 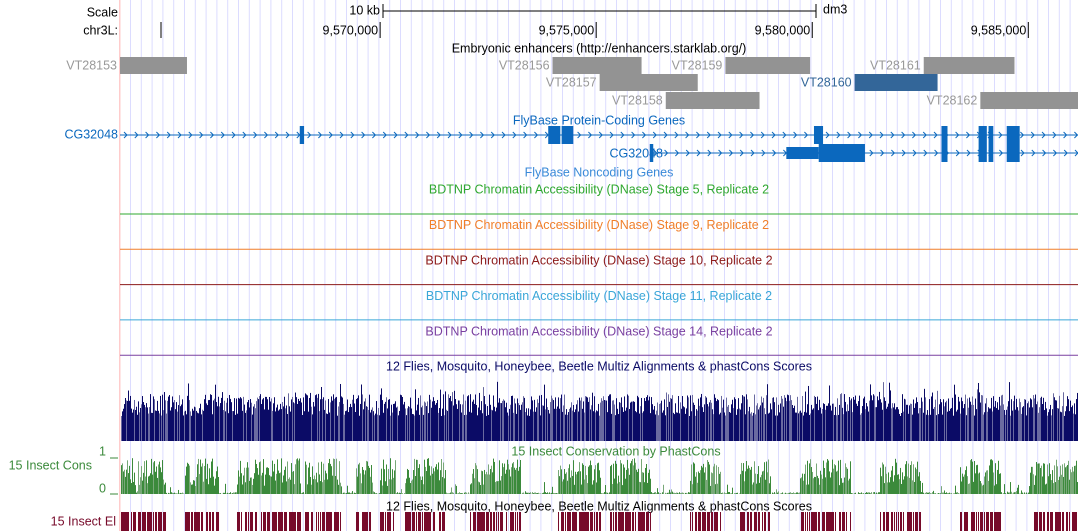 I want to click on enhancer-label: VT28159, so click(x=697, y=65).